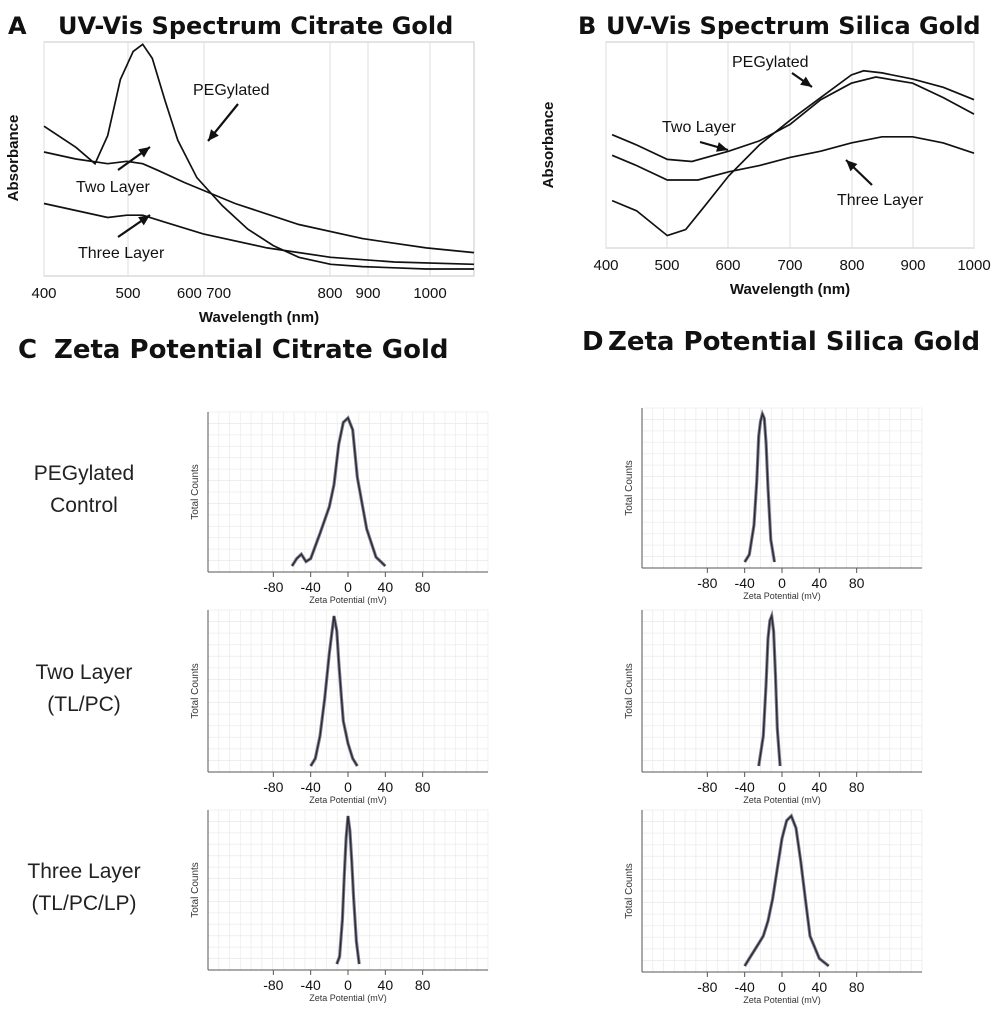 This screenshot has height=1010, width=1000. Describe the element at coordinates (259, 317) in the screenshot. I see `panel-a-x-axis-label: Wavelength (nm)` at that location.